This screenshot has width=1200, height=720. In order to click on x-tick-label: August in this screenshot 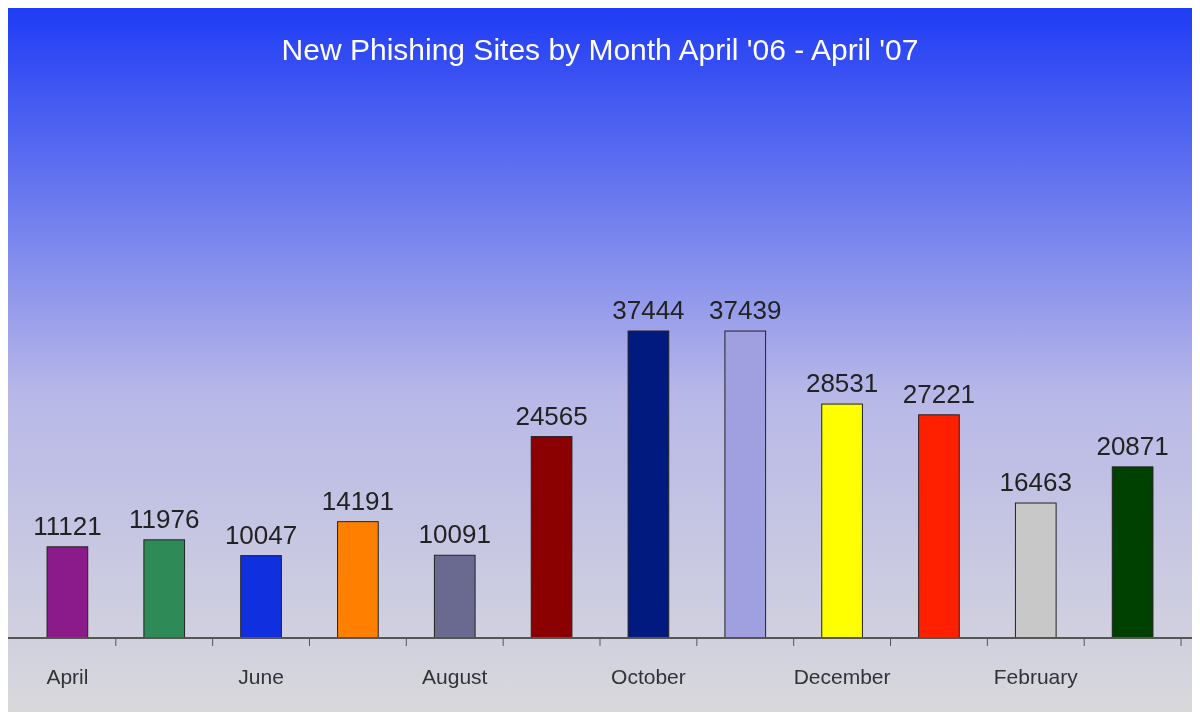, I will do `click(455, 676)`.